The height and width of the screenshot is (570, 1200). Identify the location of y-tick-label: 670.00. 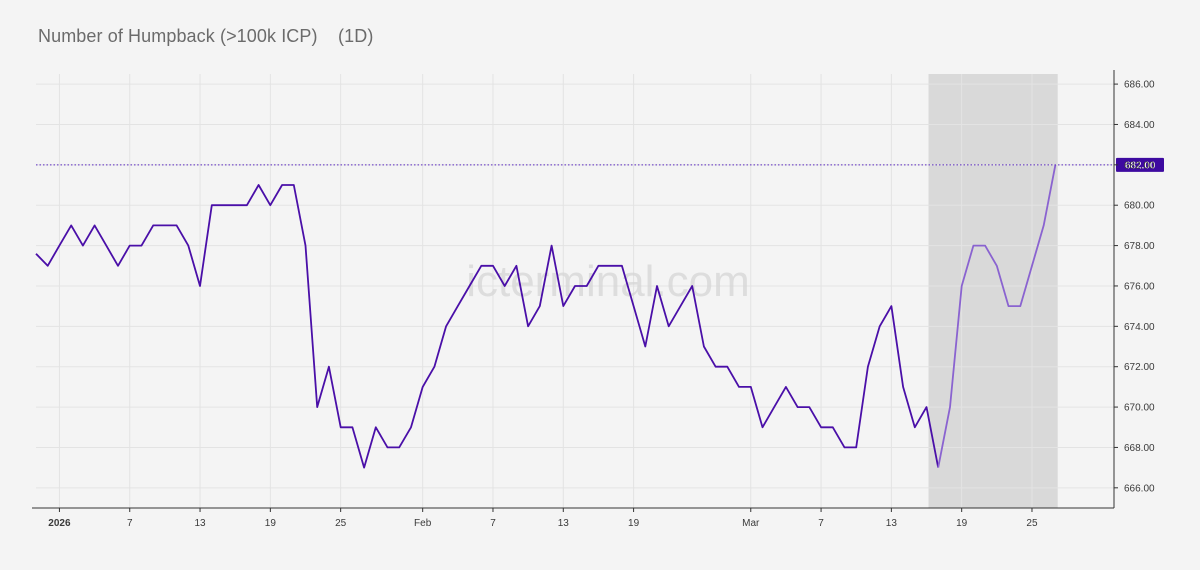
(1139, 408).